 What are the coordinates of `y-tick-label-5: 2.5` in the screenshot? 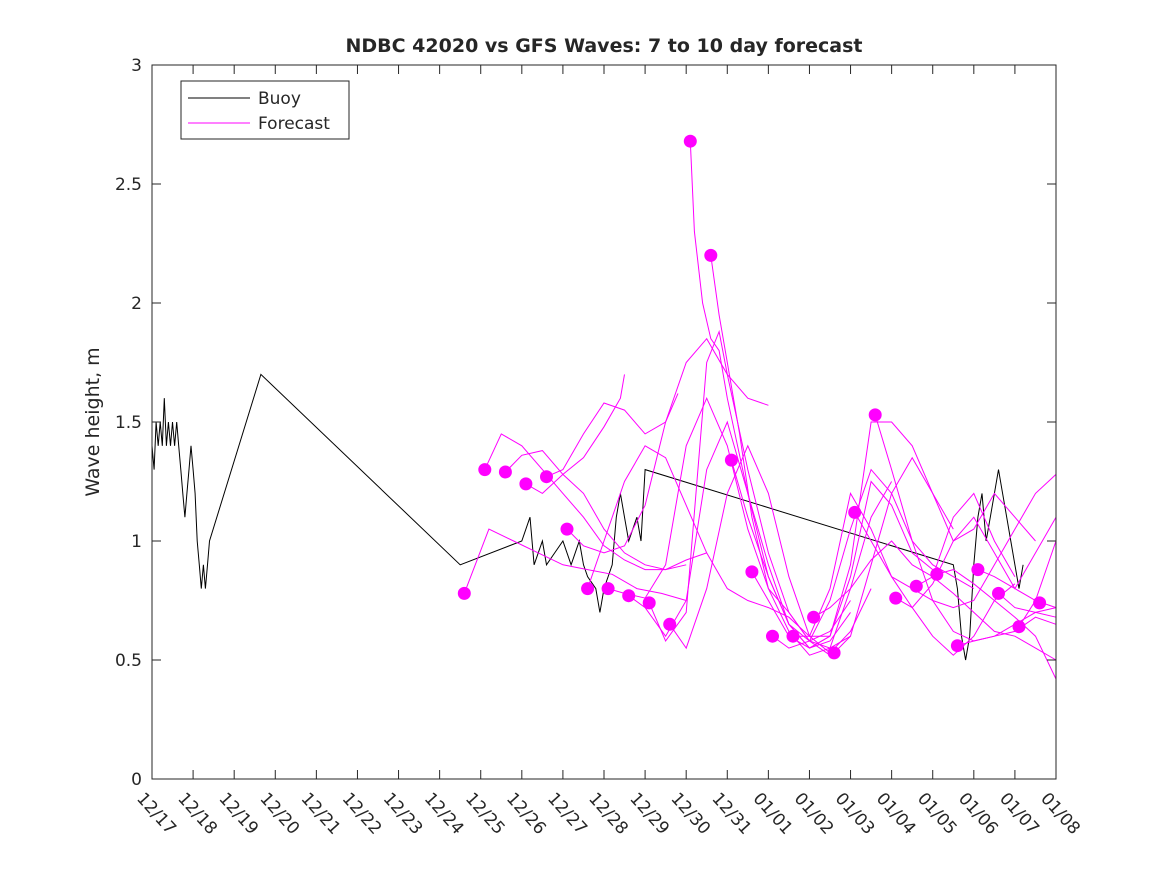 It's located at (128, 185).